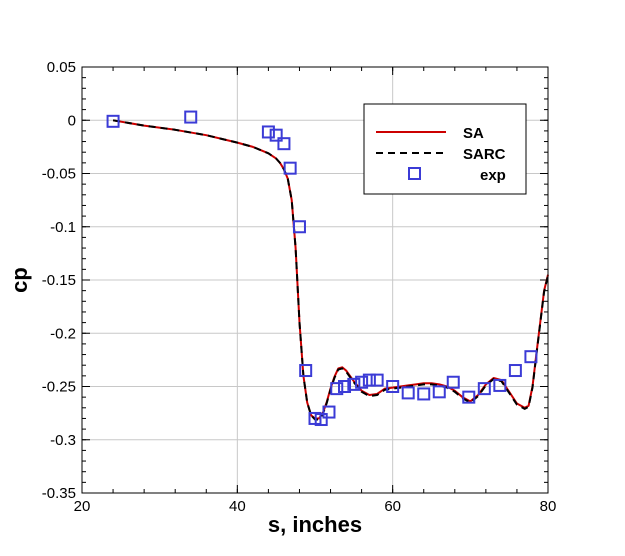 Image resolution: width=625 pixels, height=556 pixels. I want to click on x-tick-label: 60, so click(392, 506).